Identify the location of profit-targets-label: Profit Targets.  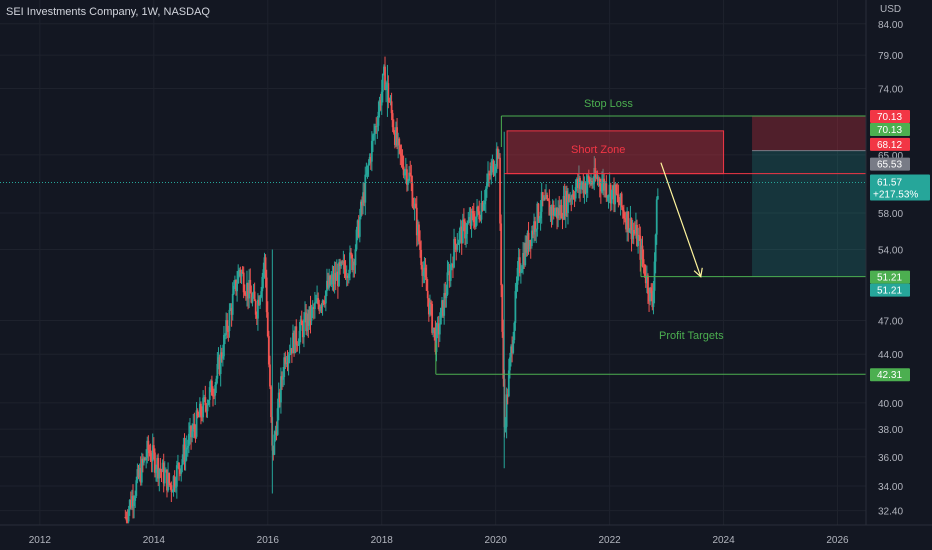
(691, 336).